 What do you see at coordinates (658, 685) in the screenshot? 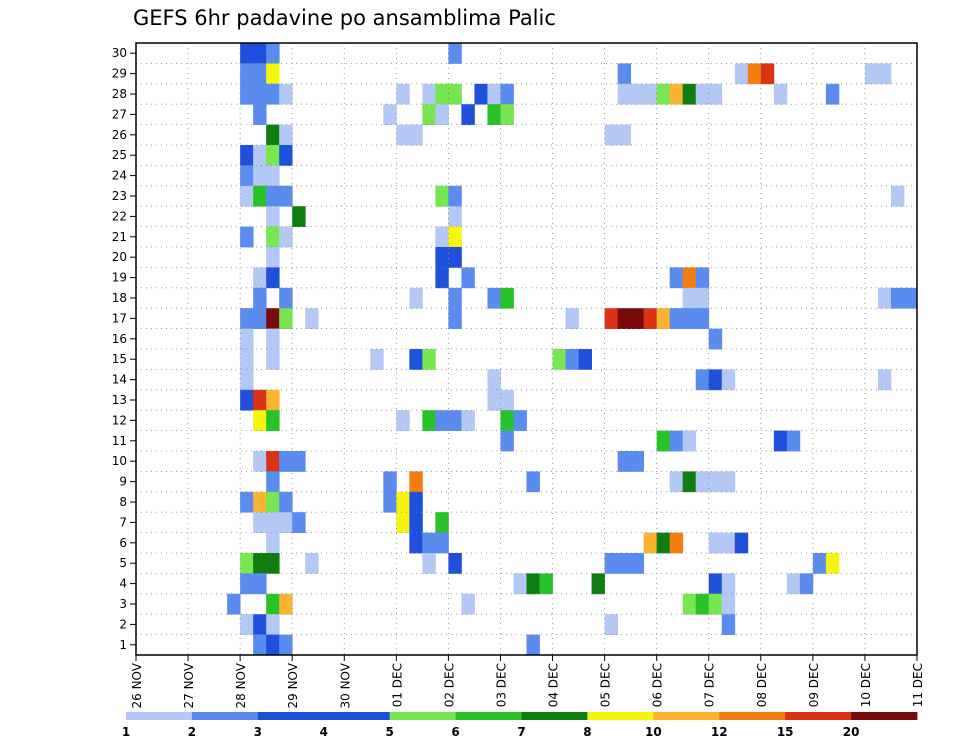
I see `x-tick-label: 06 DEC` at bounding box center [658, 685].